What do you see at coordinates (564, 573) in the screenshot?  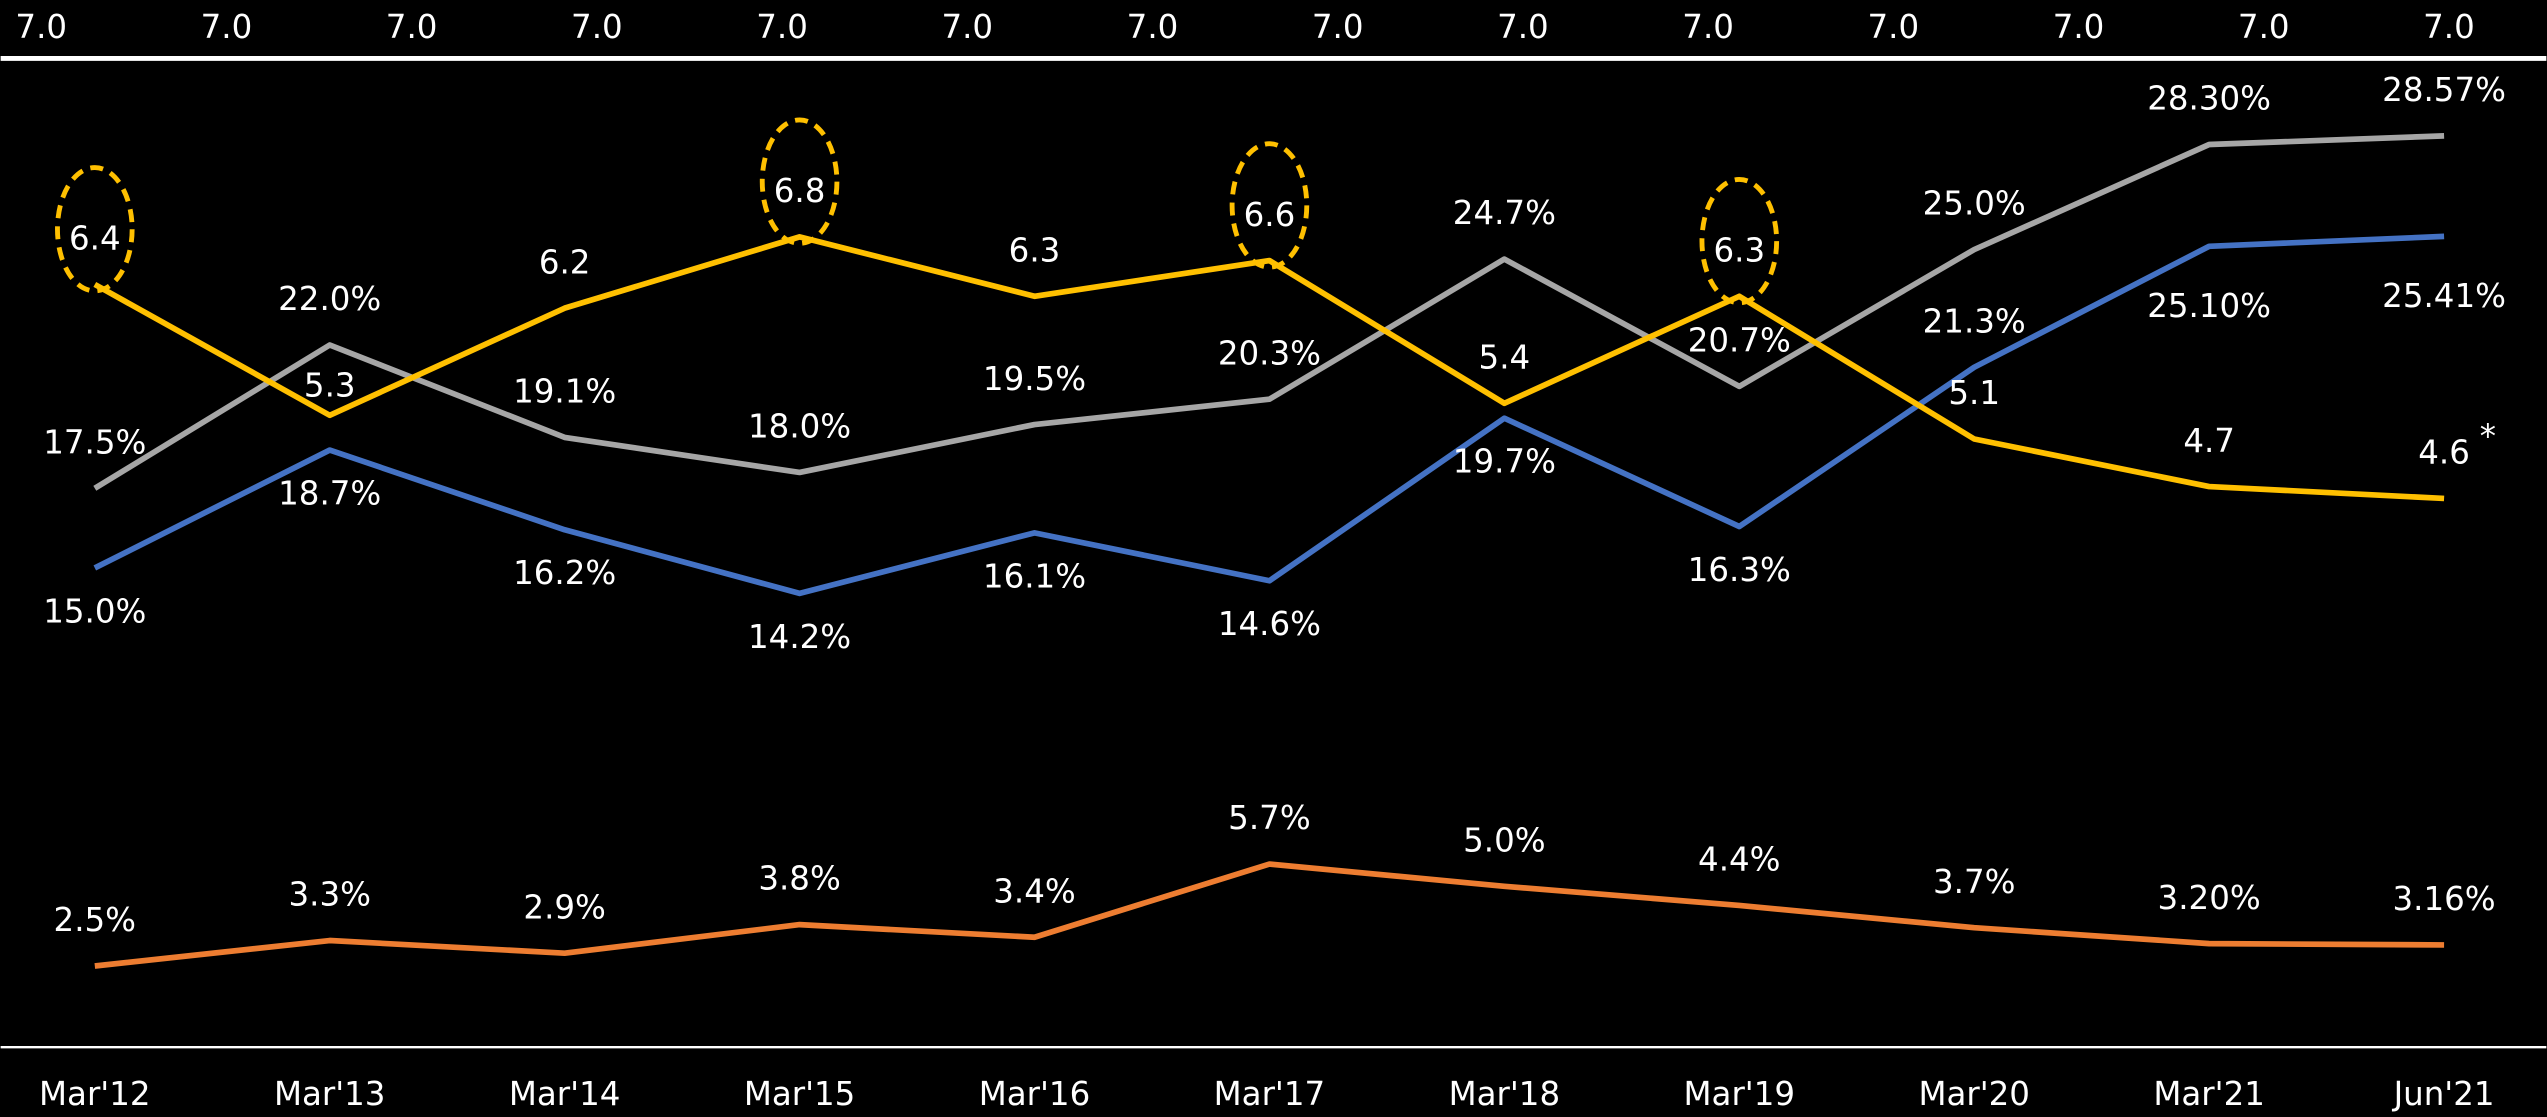 I see `data-label: 16.2%` at bounding box center [564, 573].